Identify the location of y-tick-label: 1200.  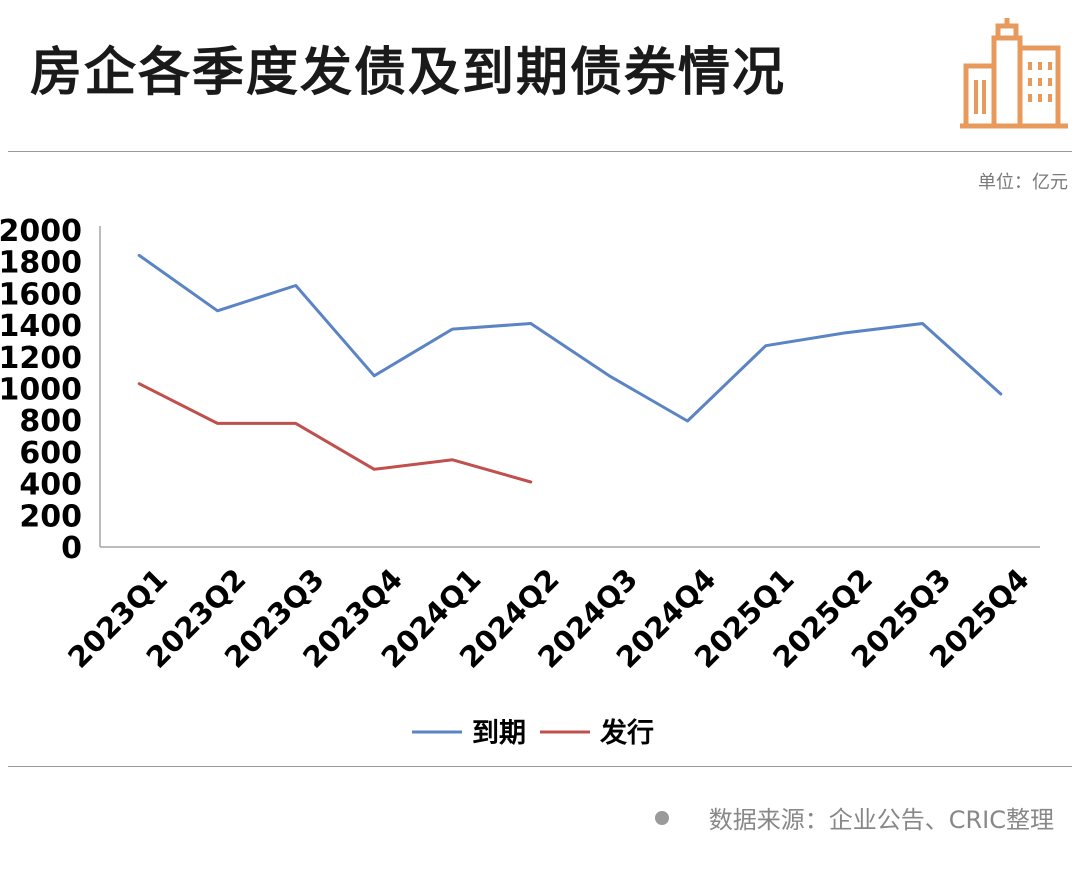
(41, 358).